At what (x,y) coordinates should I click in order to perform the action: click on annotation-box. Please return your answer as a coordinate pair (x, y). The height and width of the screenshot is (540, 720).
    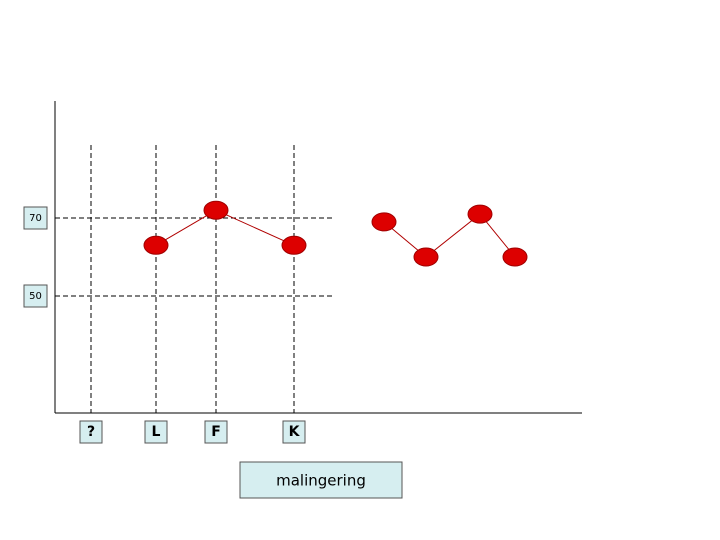
    Looking at the image, I should click on (321, 480).